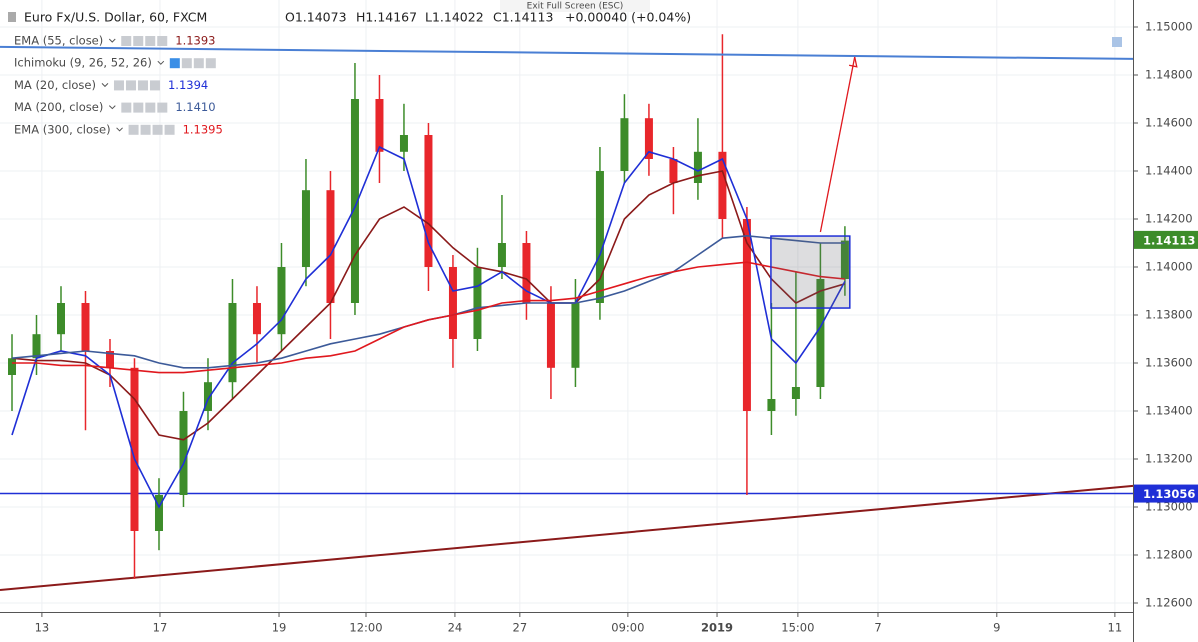  Describe the element at coordinates (316, 17) in the screenshot. I see `ohlc-open: O1.14073` at that location.